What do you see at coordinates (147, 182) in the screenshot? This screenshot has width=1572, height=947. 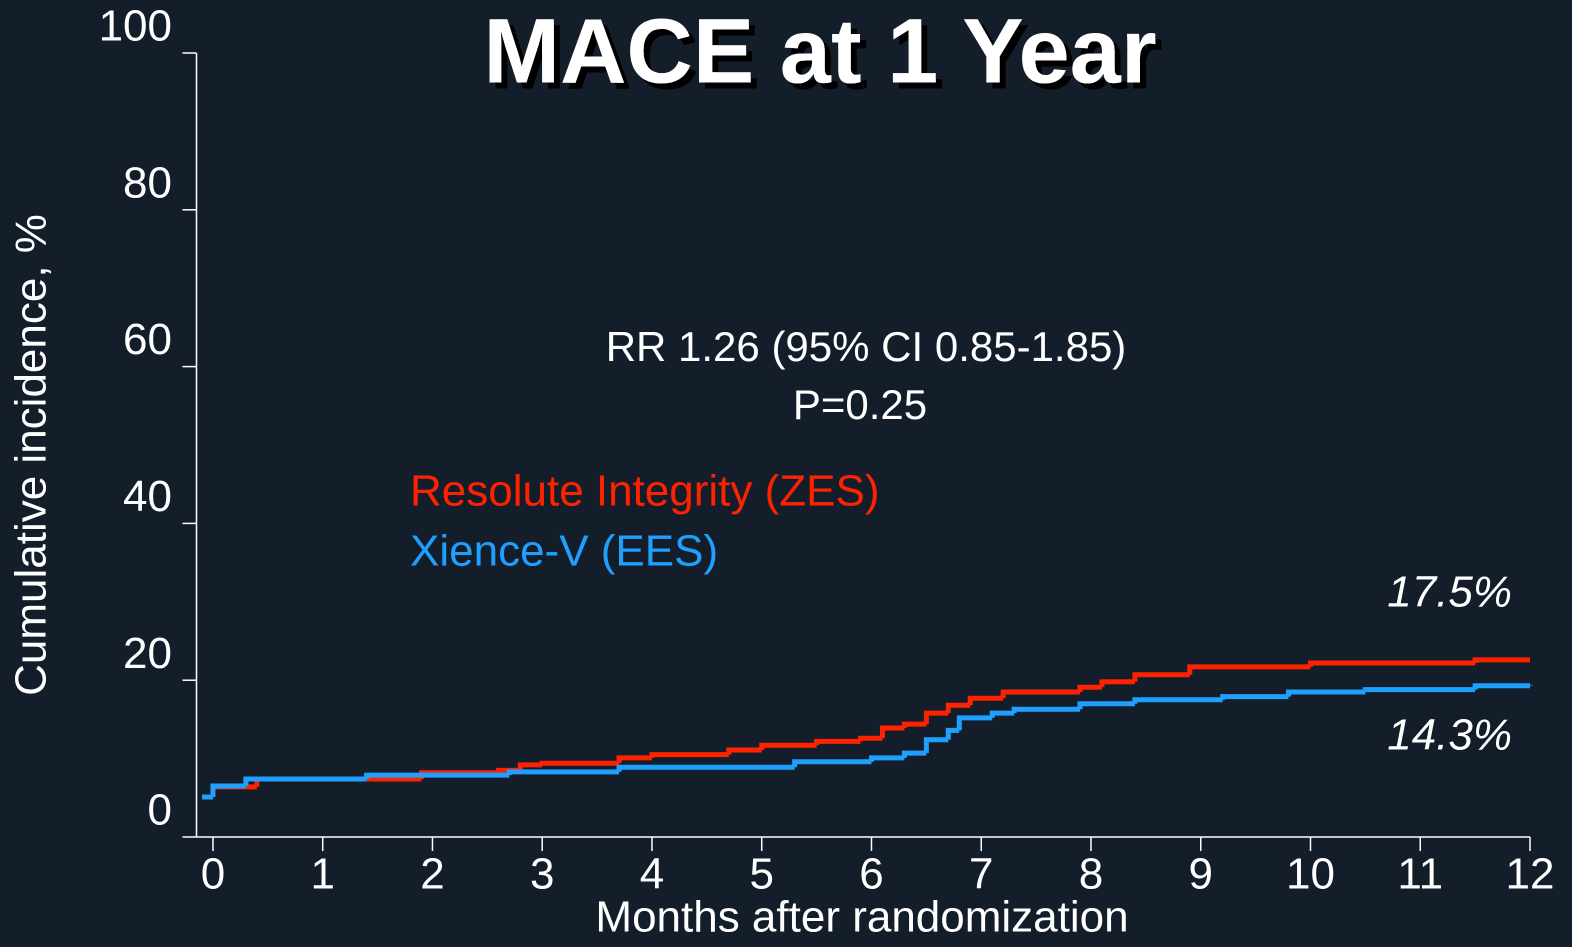 I see `y-tick-label: 80` at bounding box center [147, 182].